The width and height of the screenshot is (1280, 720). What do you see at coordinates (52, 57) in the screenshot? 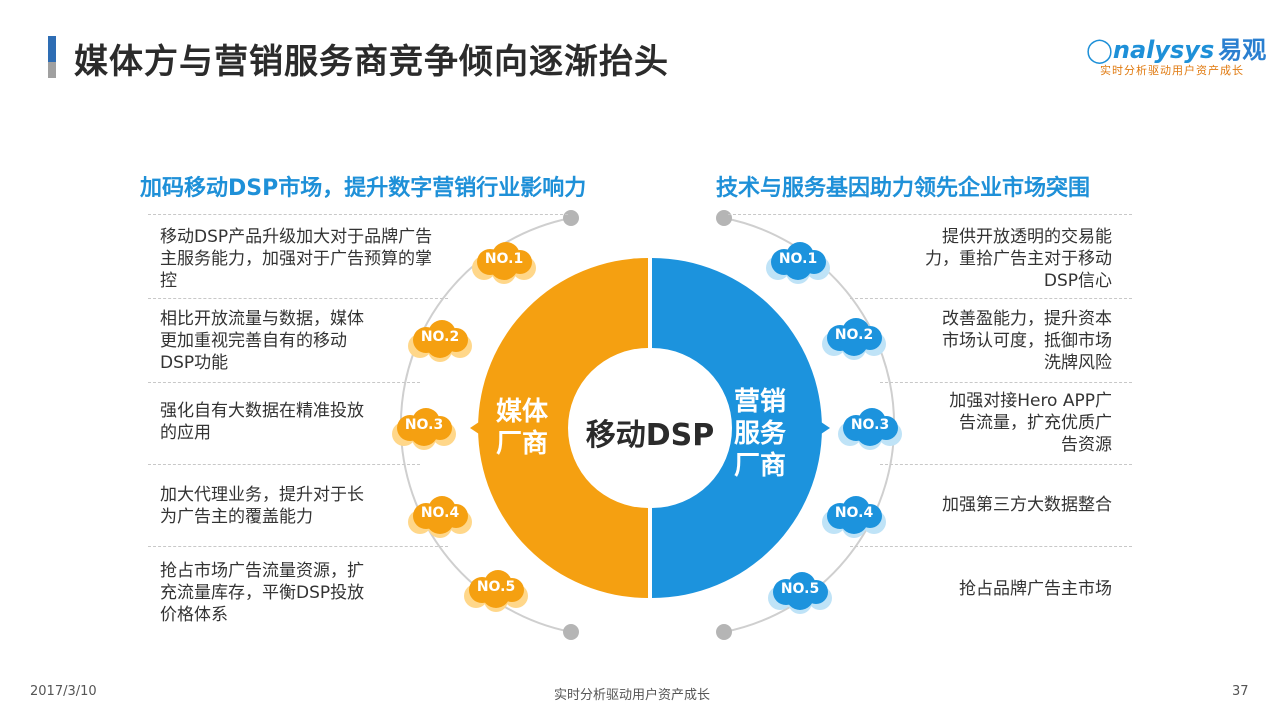
I see `title-accent-bar` at bounding box center [52, 57].